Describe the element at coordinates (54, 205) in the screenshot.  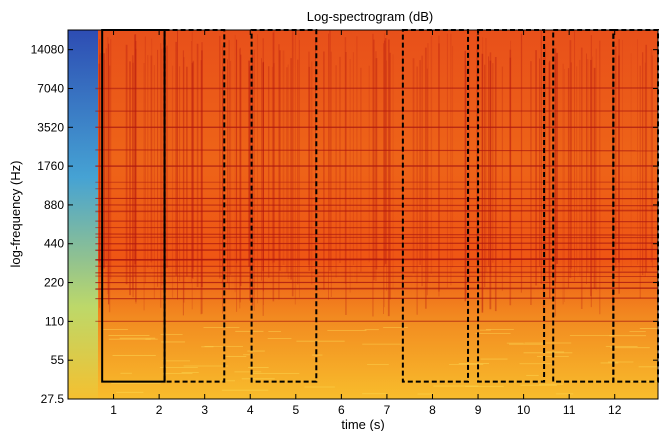
I see `y-tick-label: 880` at that location.